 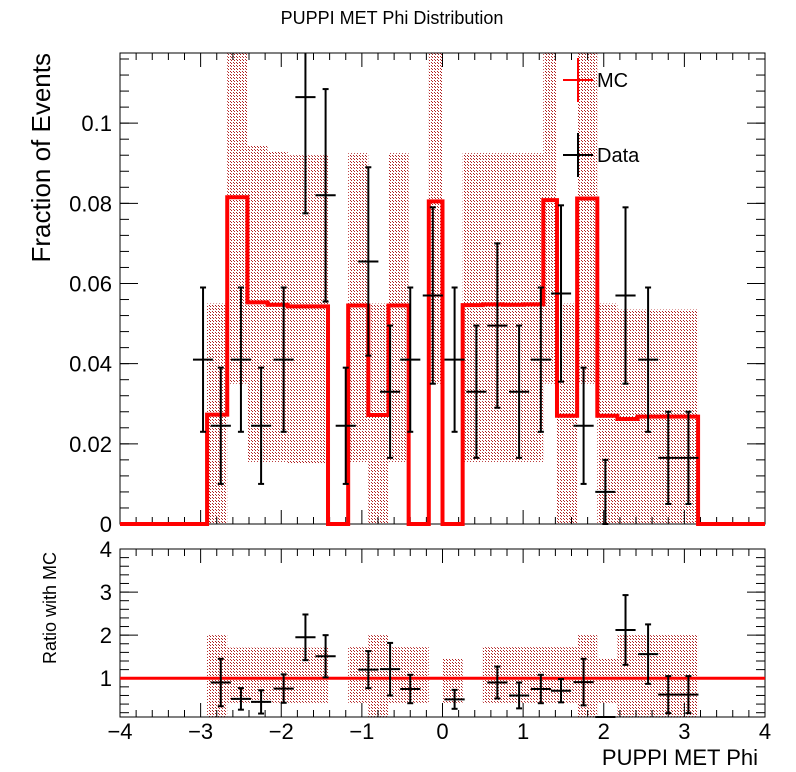 What do you see at coordinates (106, 592) in the screenshot?
I see `ratio-y-tick-label: 3` at bounding box center [106, 592].